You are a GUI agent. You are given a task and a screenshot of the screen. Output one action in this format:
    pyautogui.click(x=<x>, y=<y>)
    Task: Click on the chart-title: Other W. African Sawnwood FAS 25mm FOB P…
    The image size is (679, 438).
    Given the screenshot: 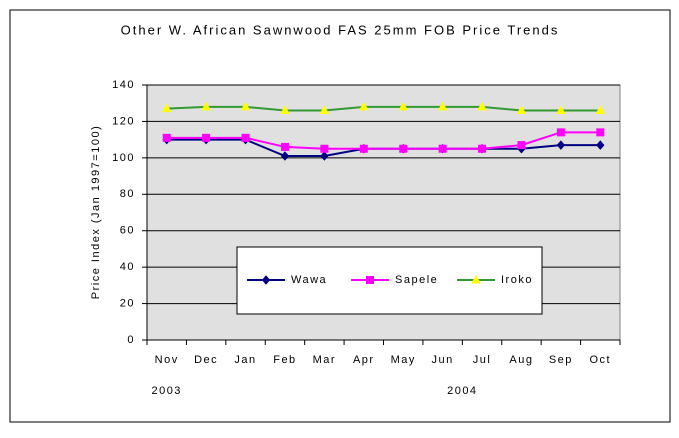 What is the action you would take?
    pyautogui.click(x=340, y=29)
    